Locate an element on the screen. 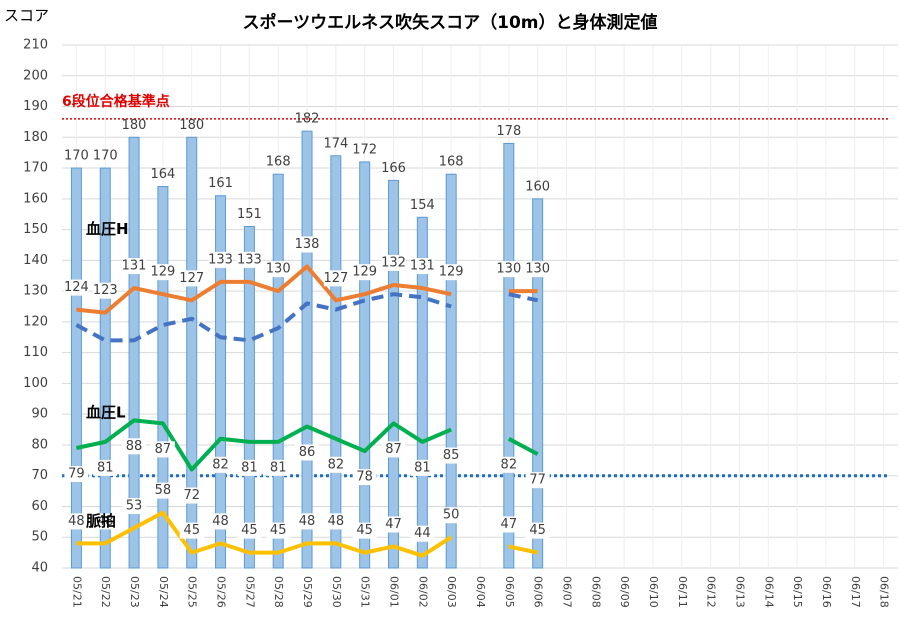  y-tick-label: 100 is located at coordinates (35, 383).